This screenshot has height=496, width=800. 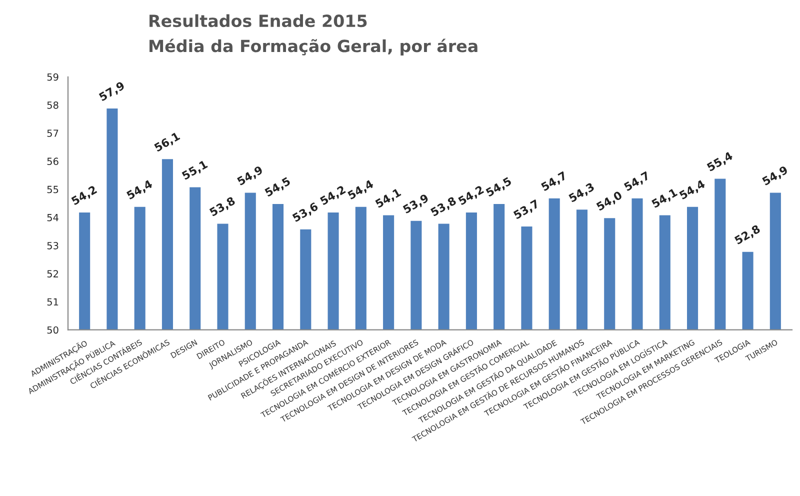 What do you see at coordinates (52, 246) in the screenshot?
I see `y-tick-label: 53` at bounding box center [52, 246].